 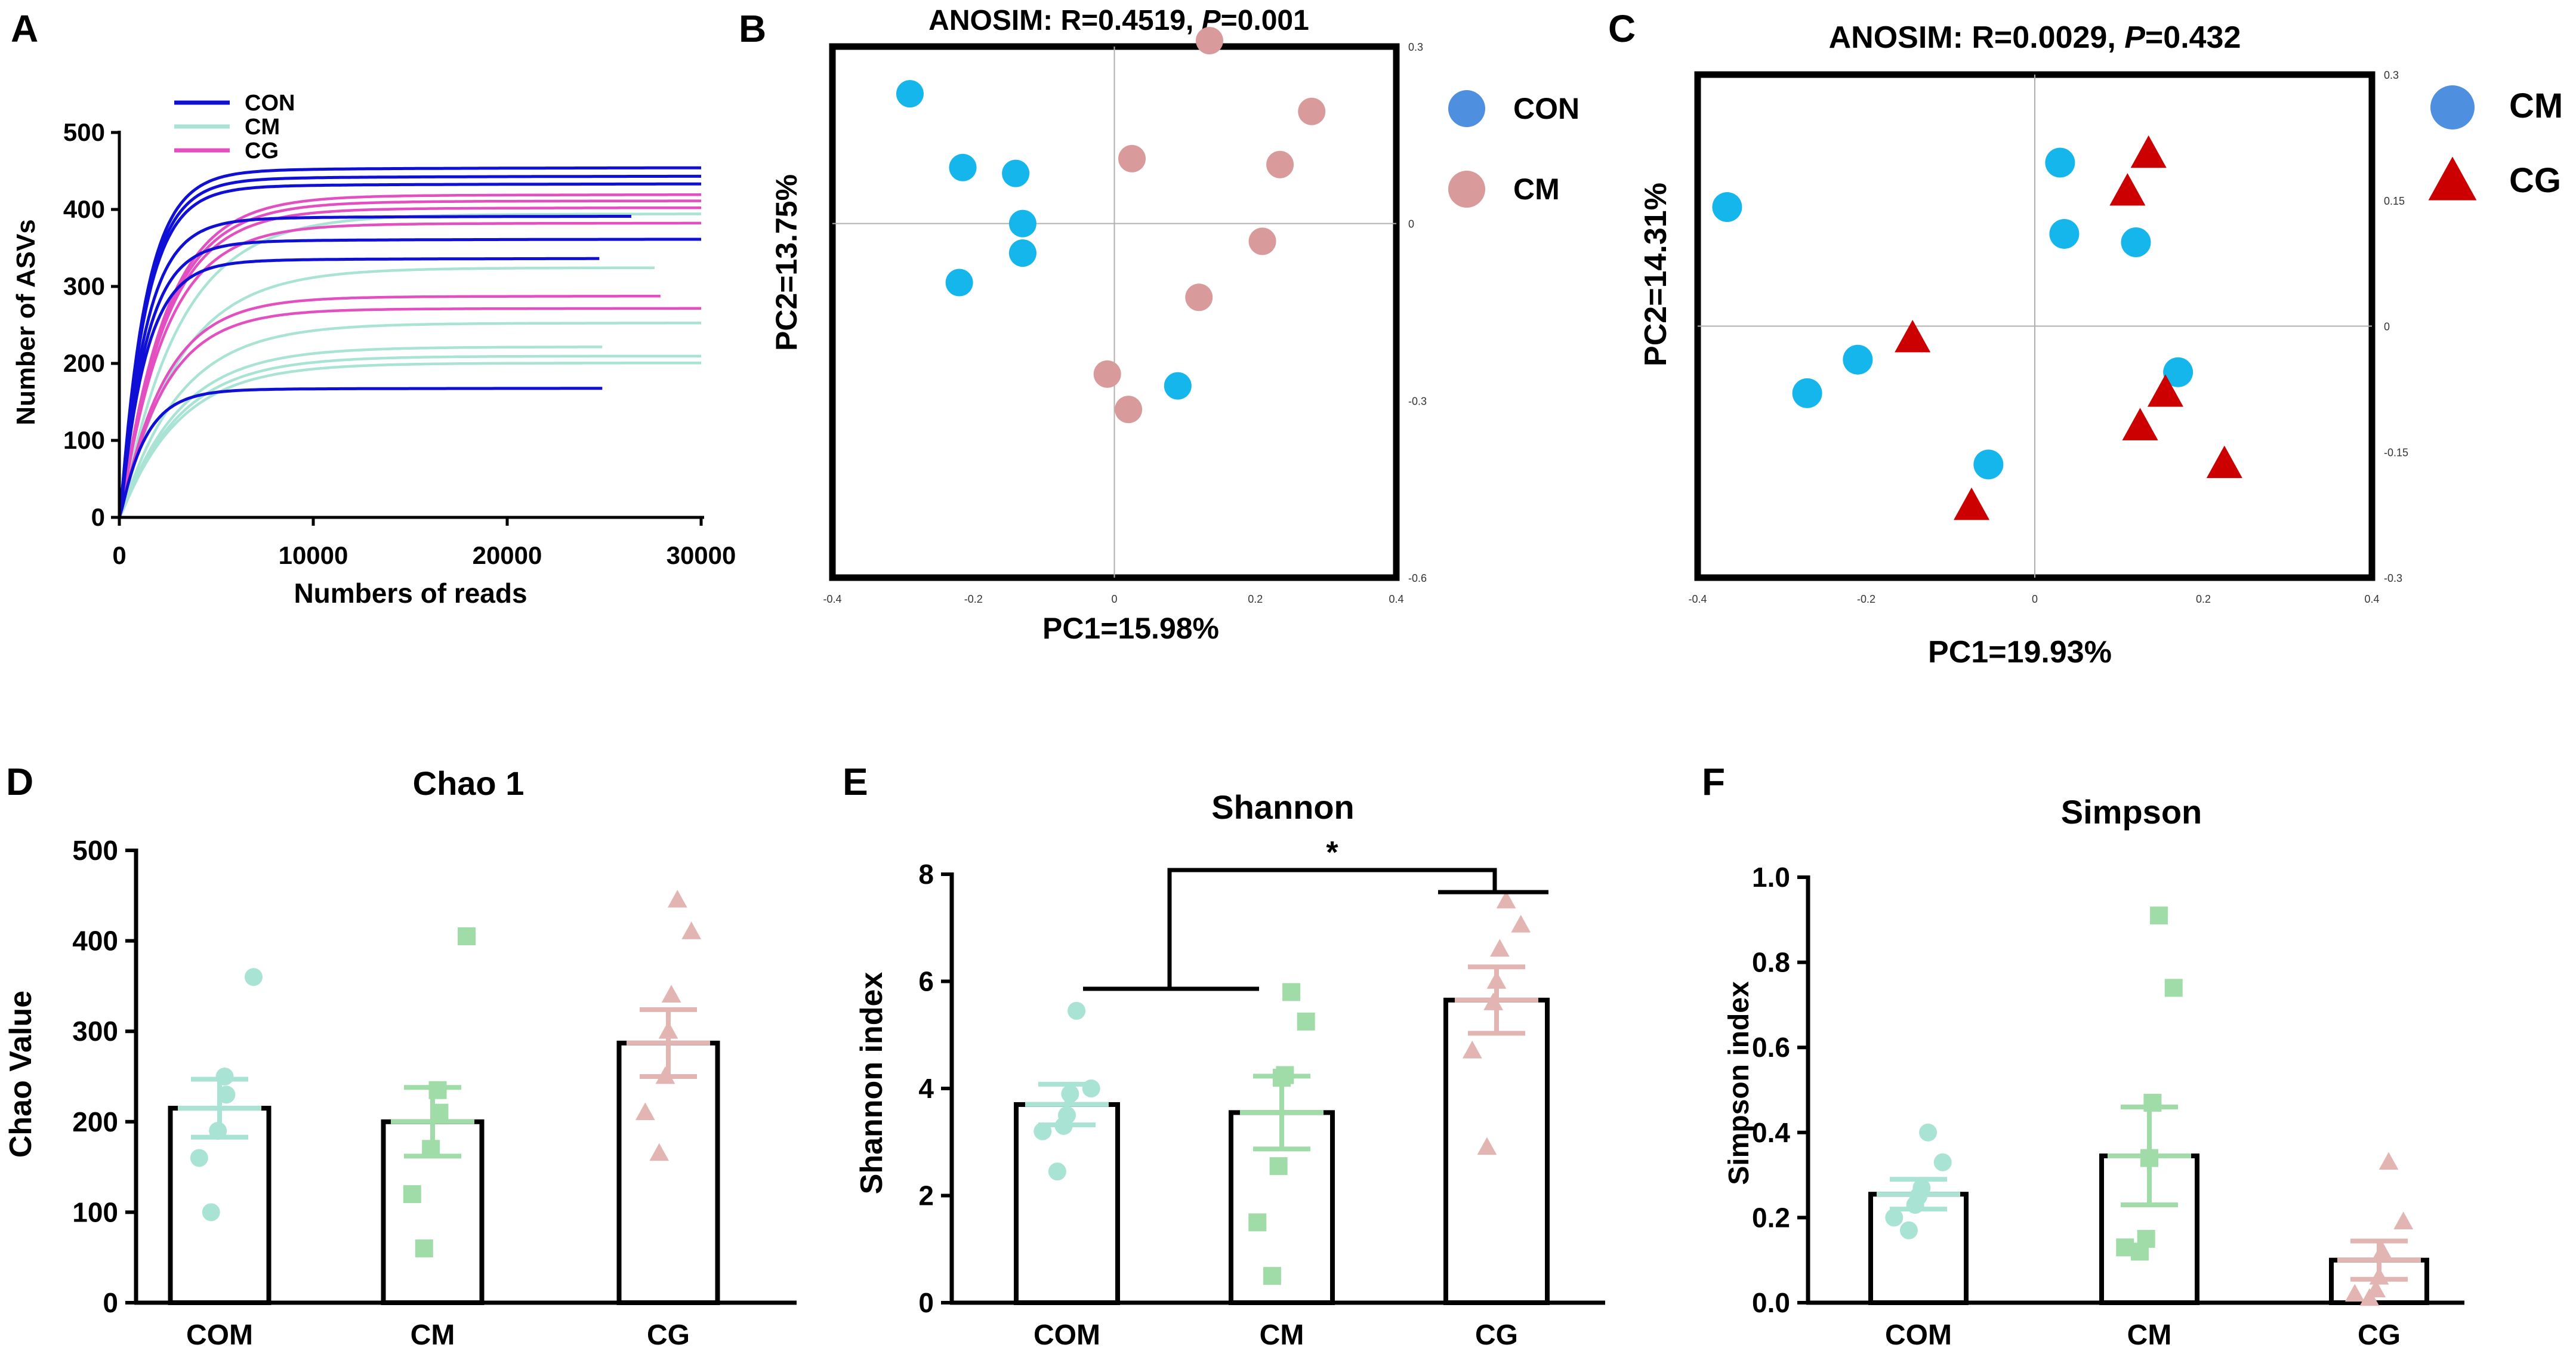 I want to click on y-tick-label: 4, so click(x=926, y=1089).